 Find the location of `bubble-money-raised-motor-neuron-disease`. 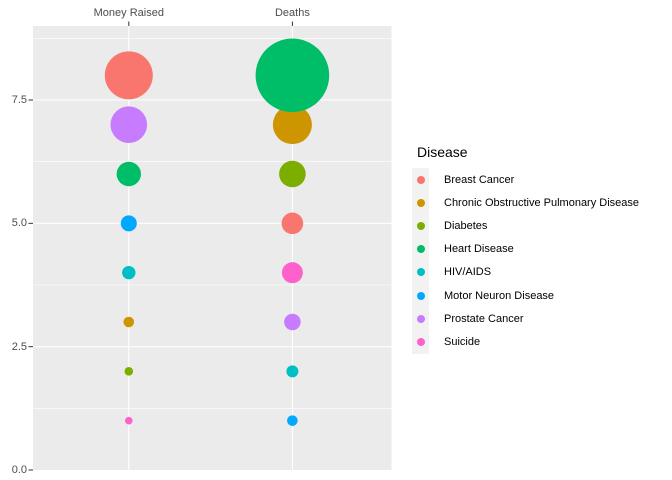

bubble-money-raised-motor-neuron-disease is located at coordinates (128, 223).